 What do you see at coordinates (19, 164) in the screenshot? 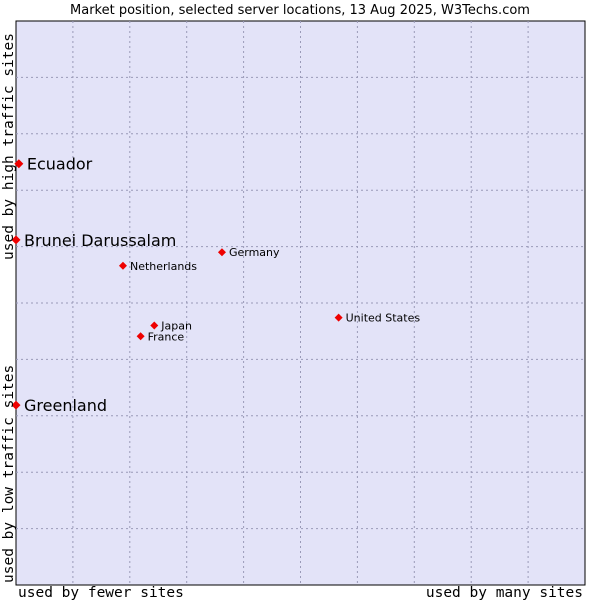
I see `marker-ecuador` at bounding box center [19, 164].